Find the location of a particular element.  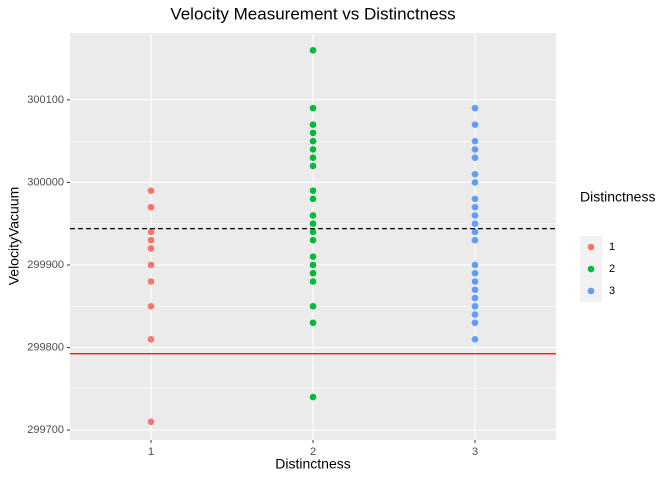

y-axis-label: VelocityVacuum is located at coordinates (14, 236).